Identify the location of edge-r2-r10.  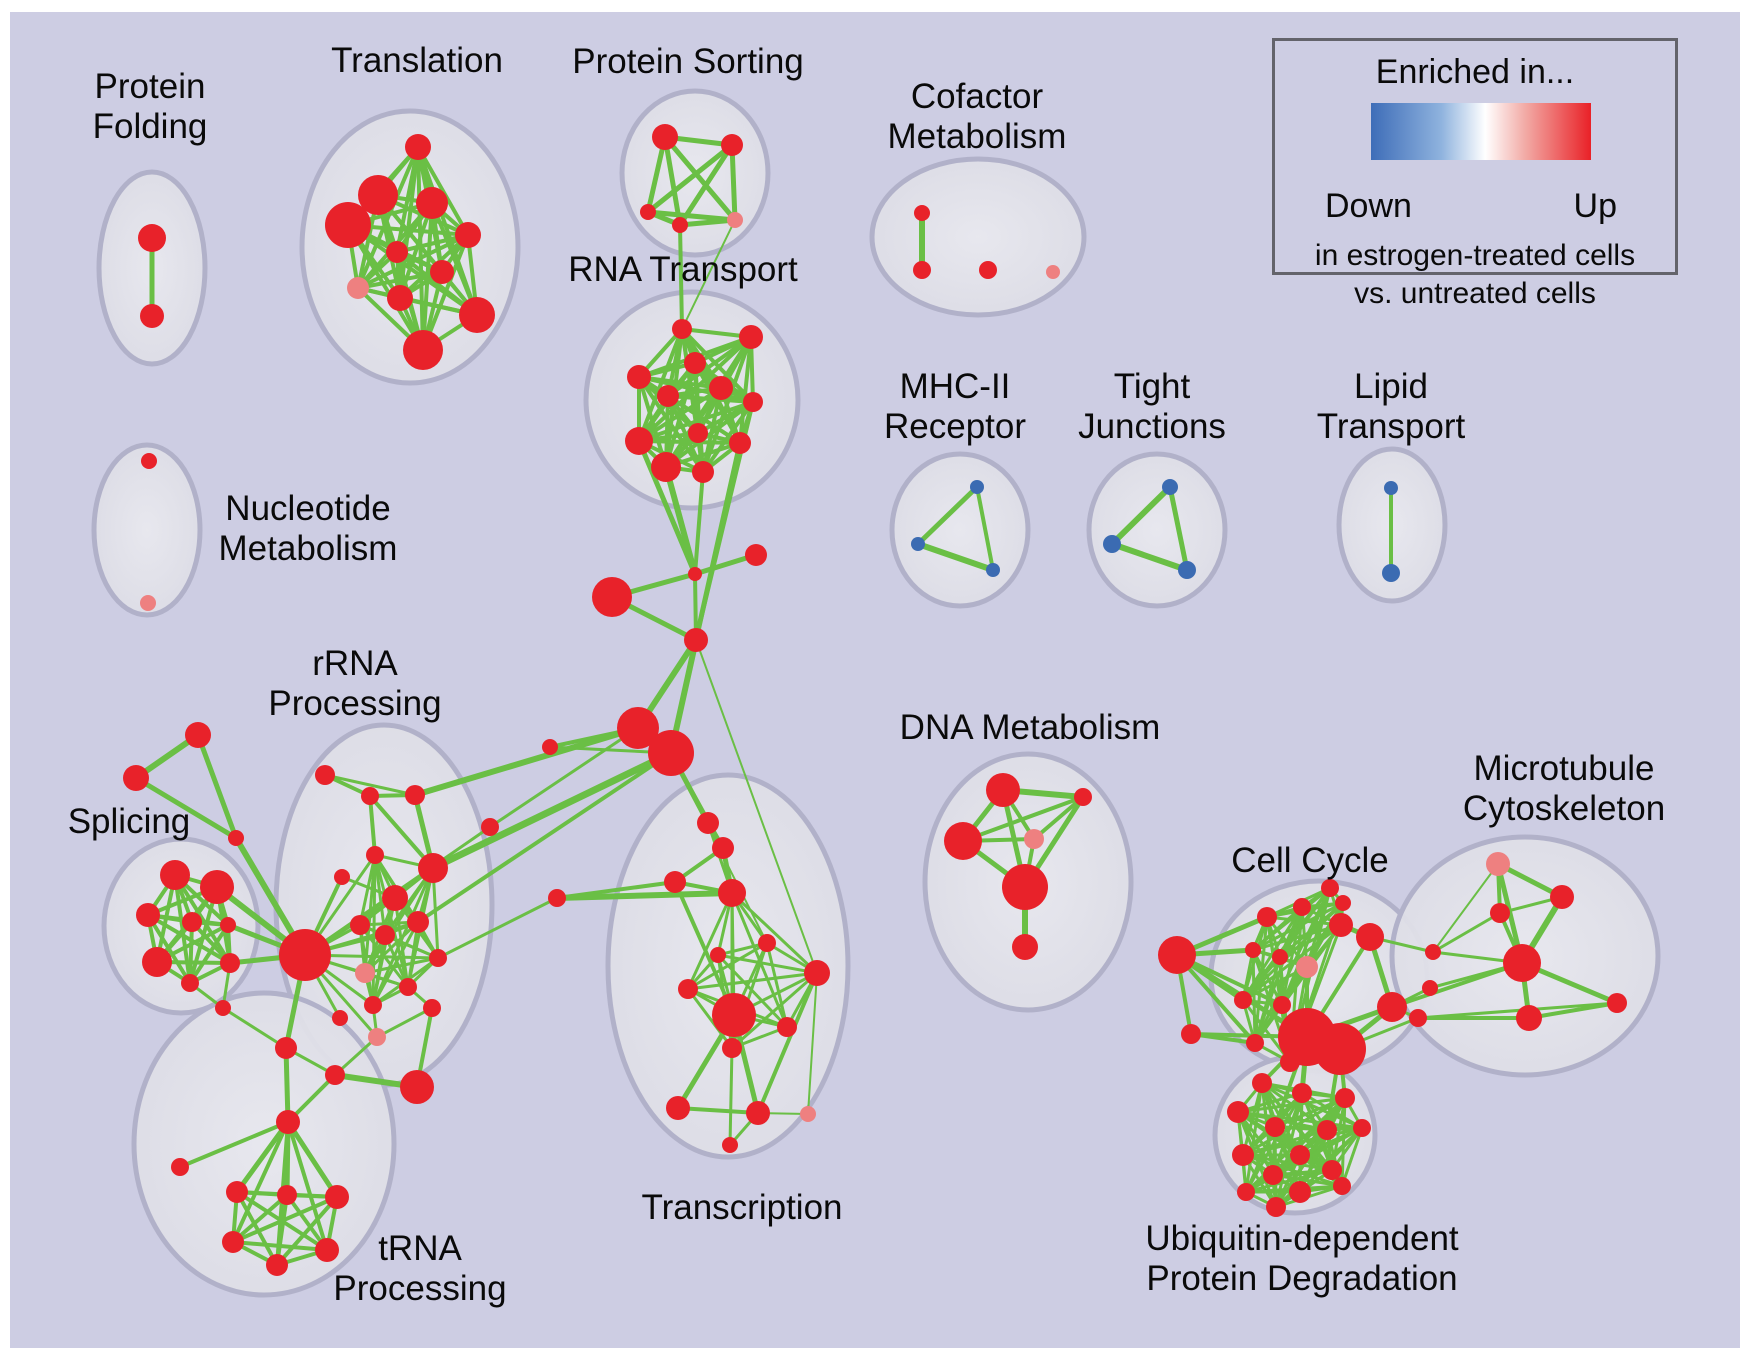
(745, 390).